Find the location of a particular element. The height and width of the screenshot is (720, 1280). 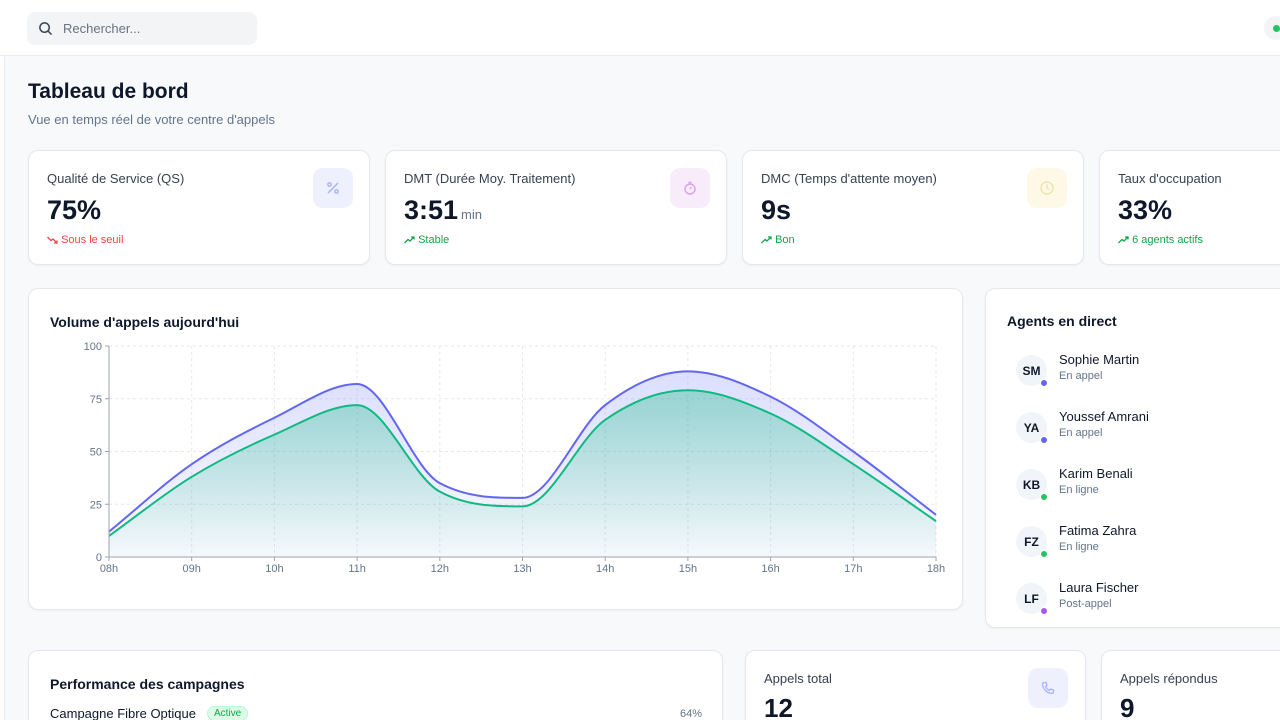

online-status-indicator is located at coordinates (1272, 28).